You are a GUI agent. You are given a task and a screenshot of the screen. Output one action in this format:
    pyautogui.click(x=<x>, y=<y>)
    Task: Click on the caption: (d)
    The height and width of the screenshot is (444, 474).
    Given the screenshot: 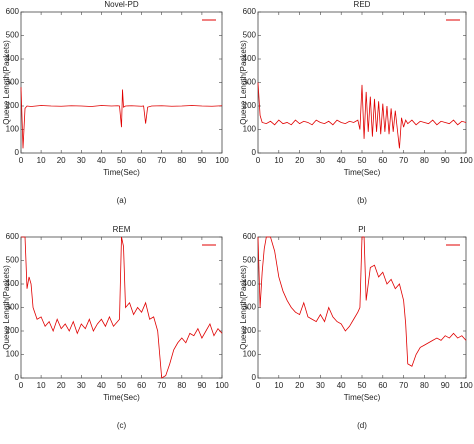 What is the action you would take?
    pyautogui.click(x=362, y=425)
    